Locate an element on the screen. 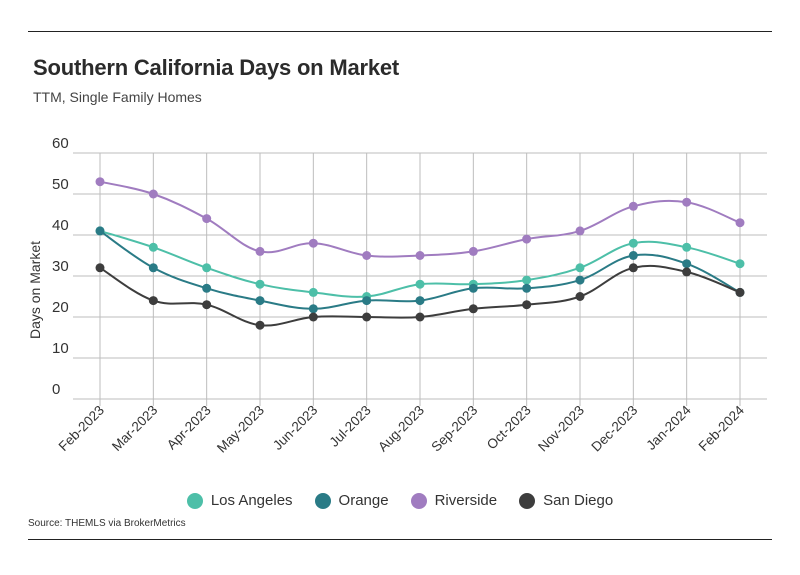  x-tick-label: Sep-2023 is located at coordinates (454, 429).